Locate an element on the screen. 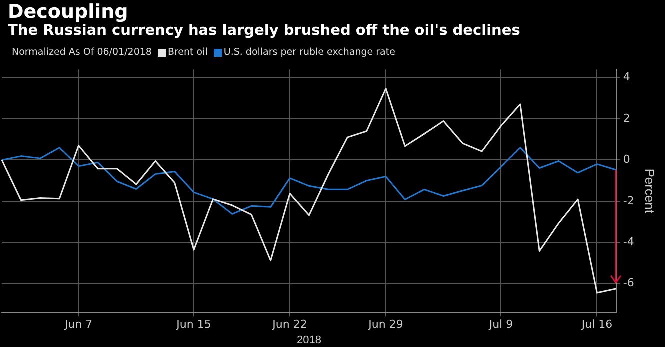 The image size is (665, 347). legend-title: Normalized As Of 06/01/2018 is located at coordinates (82, 52).